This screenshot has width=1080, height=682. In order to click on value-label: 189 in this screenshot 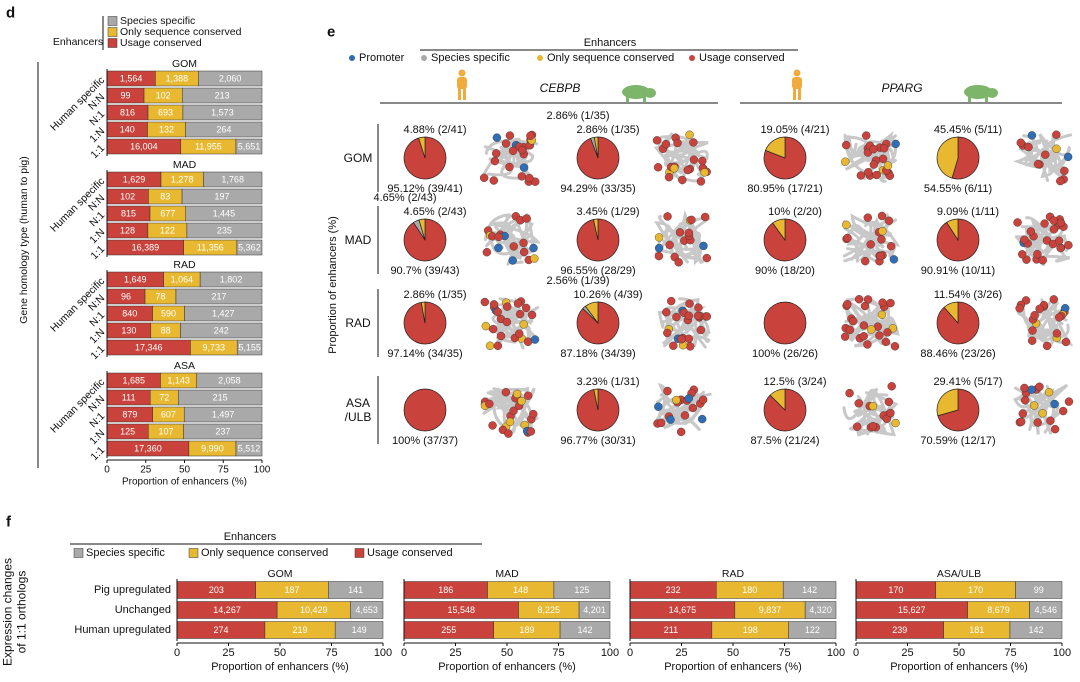, I will do `click(526, 630)`.